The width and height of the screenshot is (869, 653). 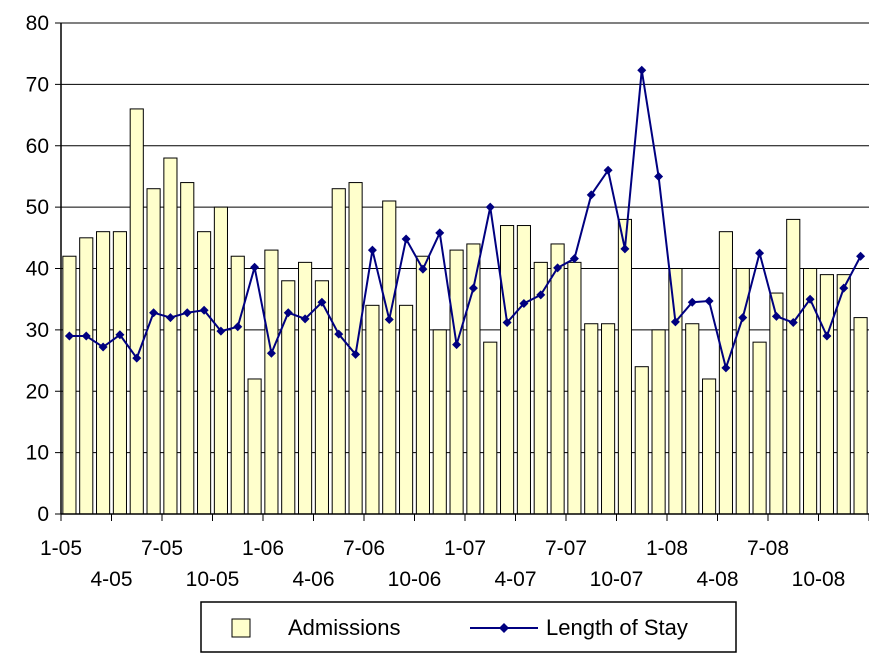 I want to click on y-tick-label: 60, so click(x=37, y=146).